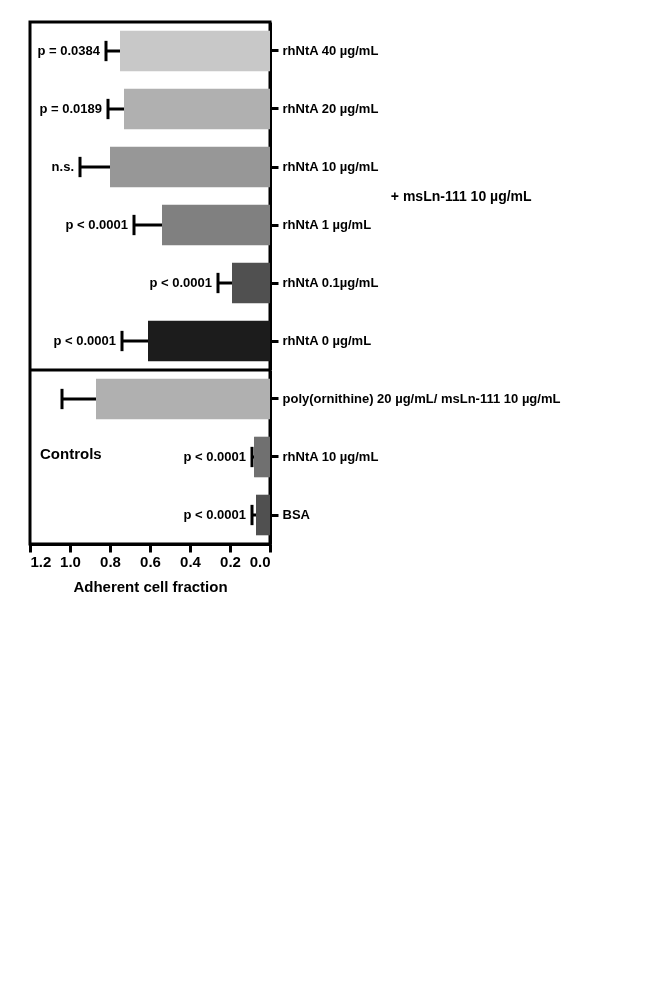  What do you see at coordinates (41, 561) in the screenshot?
I see `x-tick-label: 1.2` at bounding box center [41, 561].